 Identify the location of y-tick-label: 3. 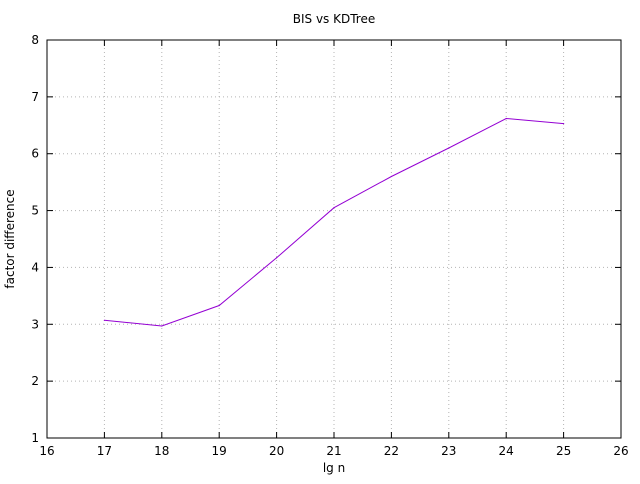
(35, 324).